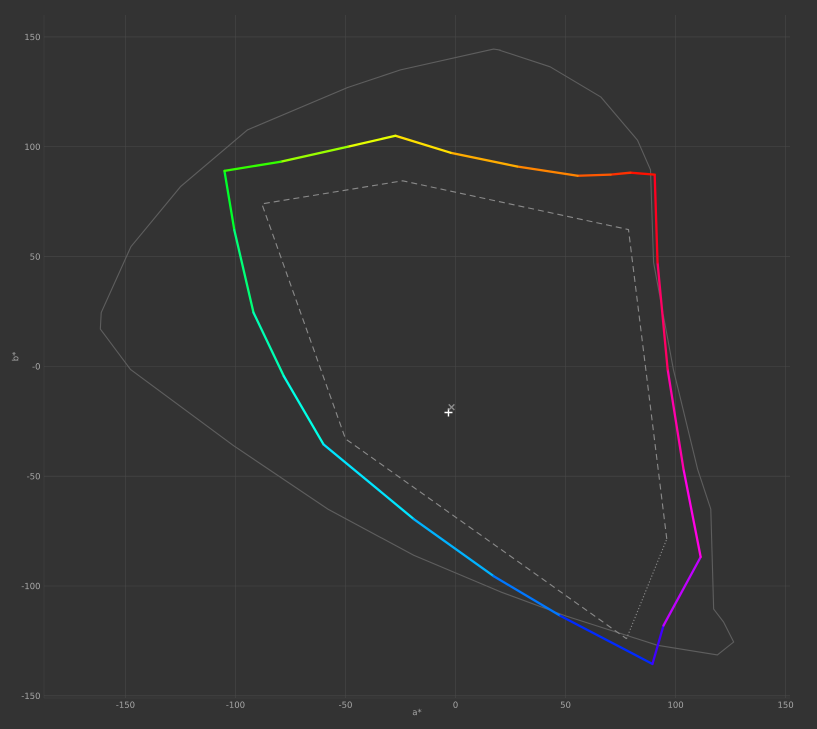 The image size is (817, 729). I want to click on y-tick-label: 150, so click(32, 37).